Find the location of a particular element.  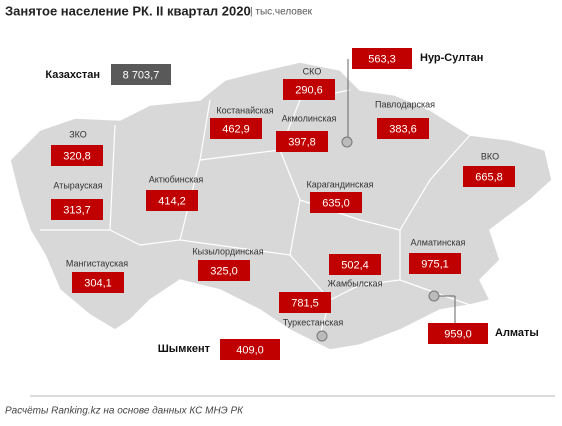

region-name: ЗКО is located at coordinates (78, 134).